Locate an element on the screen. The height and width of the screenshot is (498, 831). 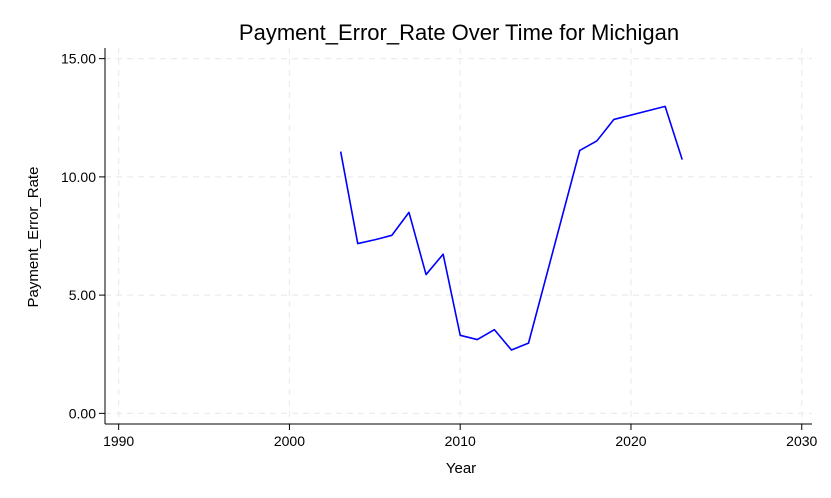
x-tick-label: 2010 is located at coordinates (460, 441).